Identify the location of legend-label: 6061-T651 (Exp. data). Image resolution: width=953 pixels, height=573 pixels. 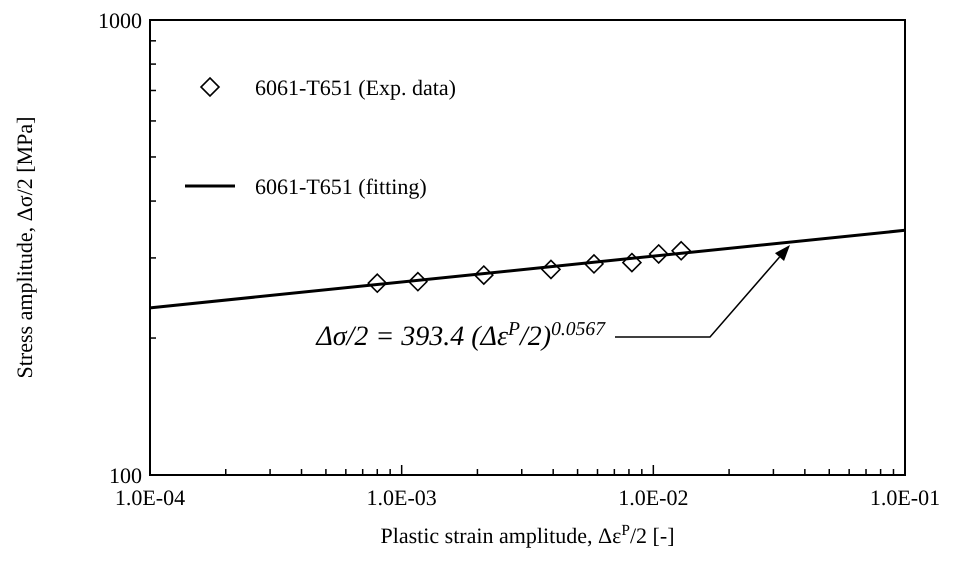
(355, 87).